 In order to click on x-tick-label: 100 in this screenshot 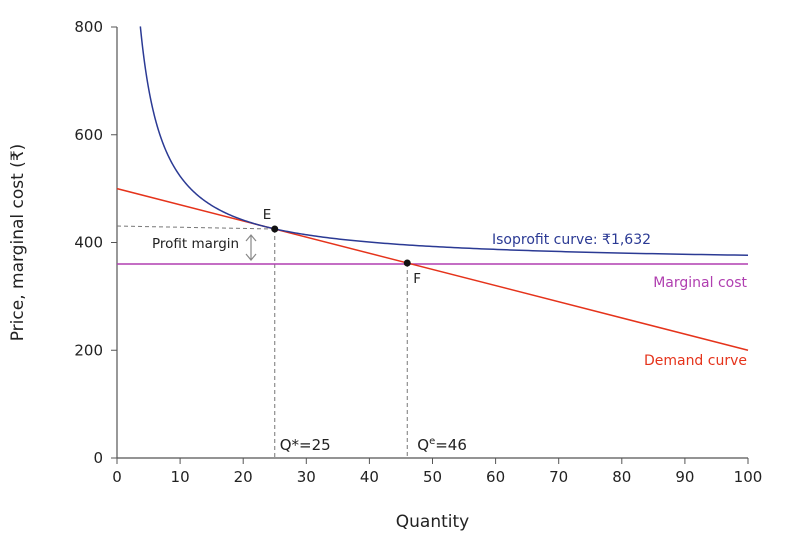, I will do `click(748, 477)`.